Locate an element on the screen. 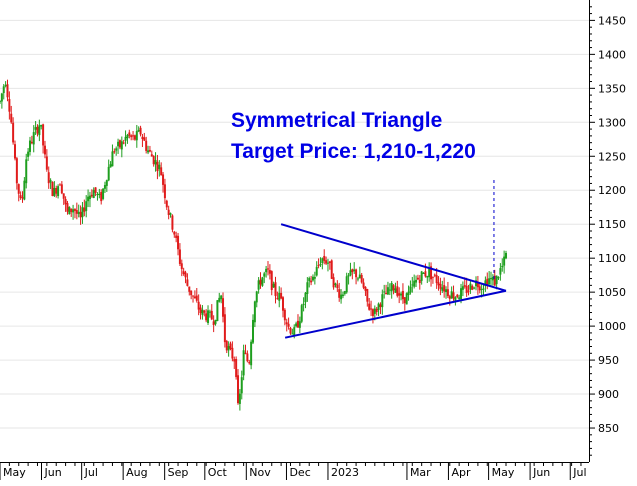 The image size is (637, 486). y-tick-label: 1150 is located at coordinates (612, 224).